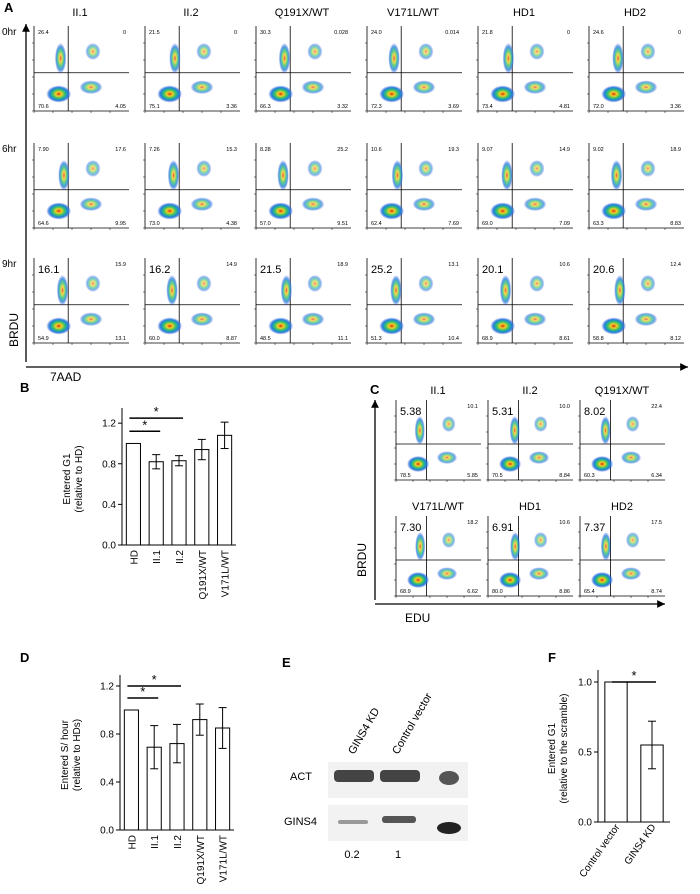 The width and height of the screenshot is (700, 894). I want to click on quadrant-value: 7.90, so click(43, 150).